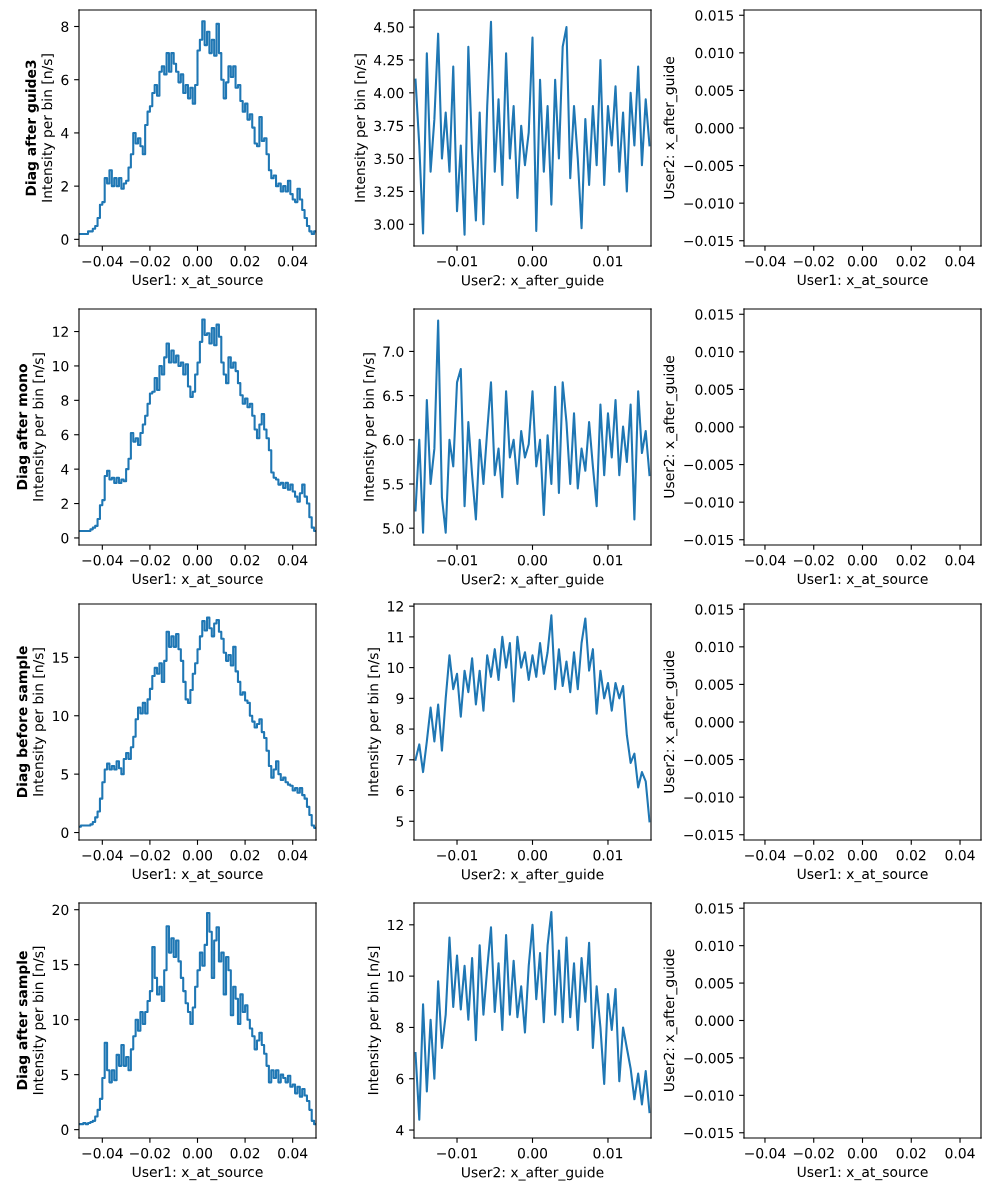 The height and width of the screenshot is (1189, 990). I want to click on y-tick-label: 3.25, so click(389, 191).